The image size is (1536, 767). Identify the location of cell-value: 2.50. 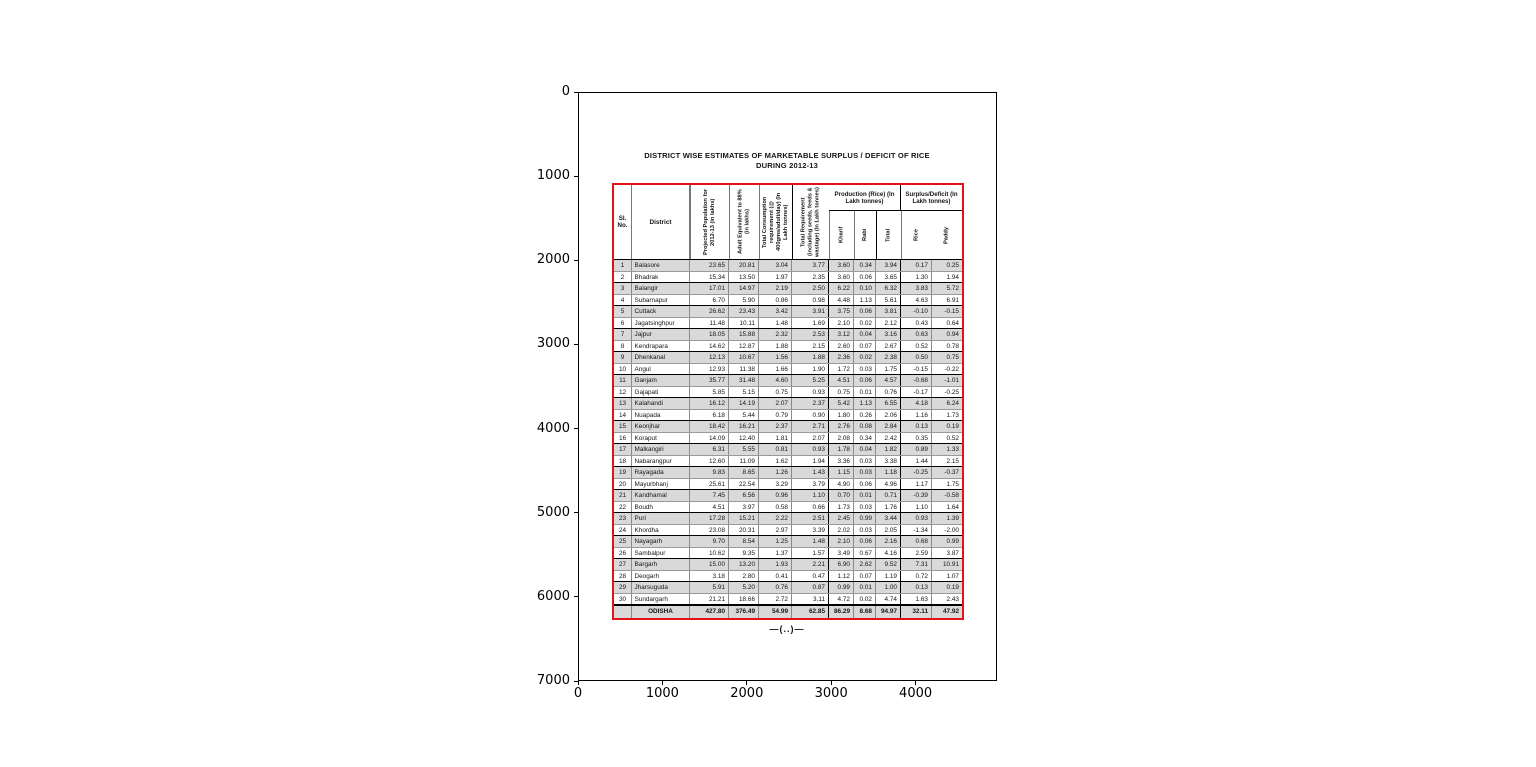
(810, 288).